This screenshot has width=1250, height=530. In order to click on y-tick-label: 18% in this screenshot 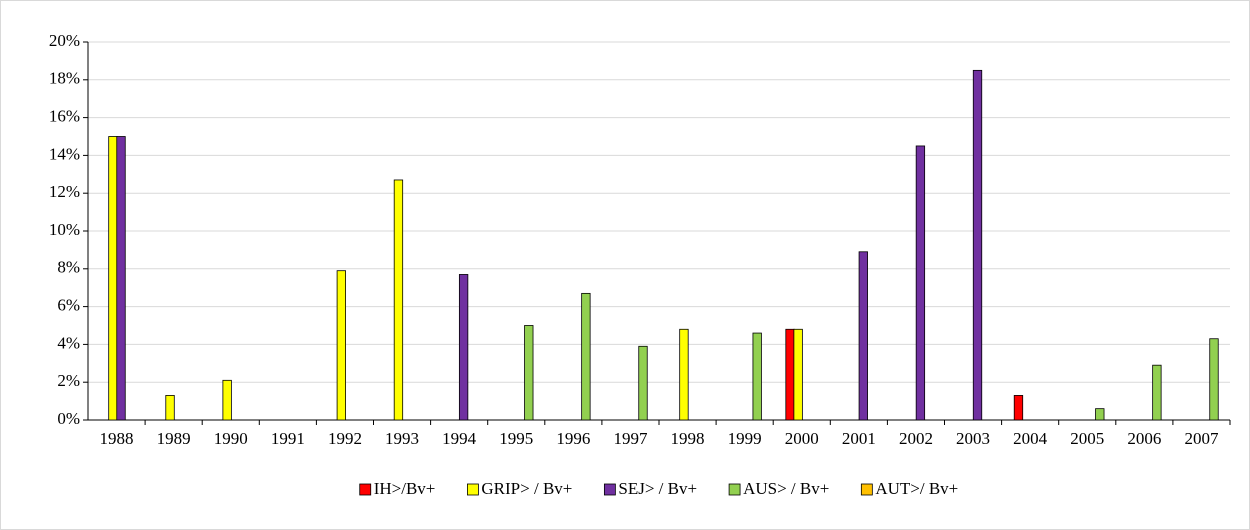, I will do `click(64, 78)`.